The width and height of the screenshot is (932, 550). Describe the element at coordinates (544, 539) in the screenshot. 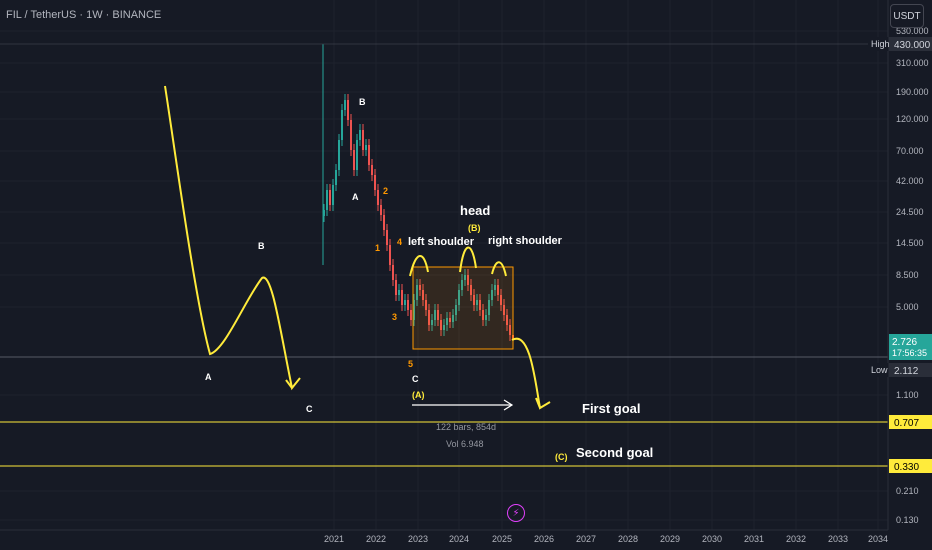

I see `x-tick-label: 2026` at that location.